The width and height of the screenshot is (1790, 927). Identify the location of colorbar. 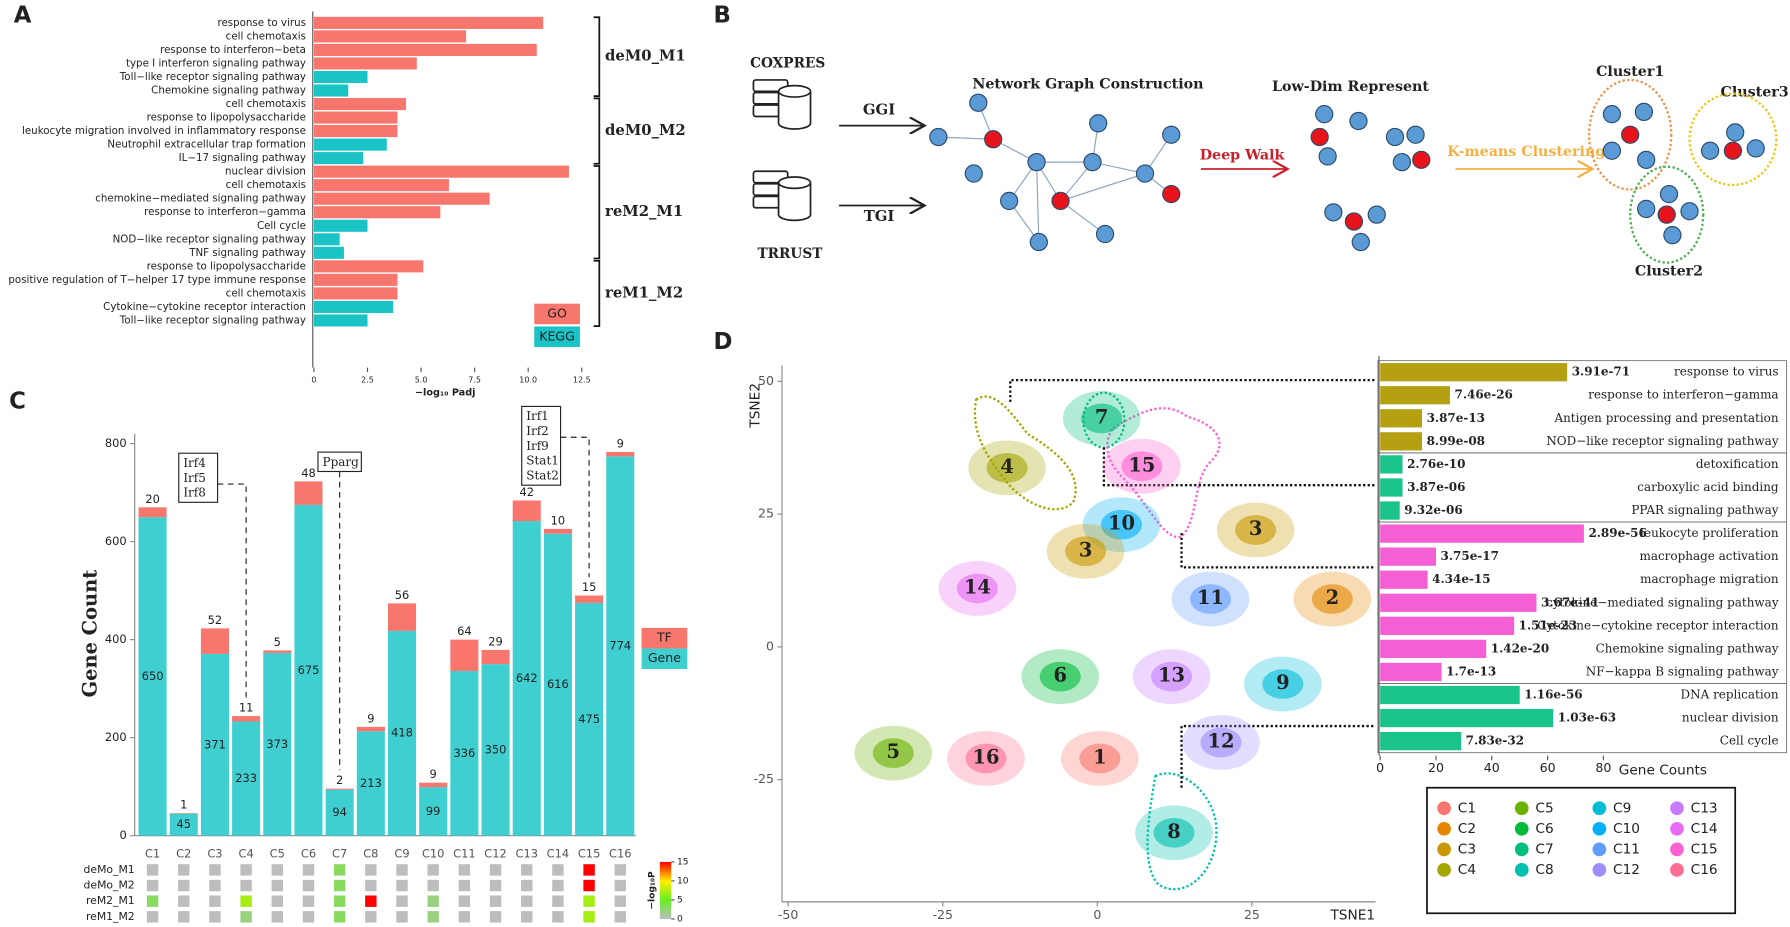
(665, 890).